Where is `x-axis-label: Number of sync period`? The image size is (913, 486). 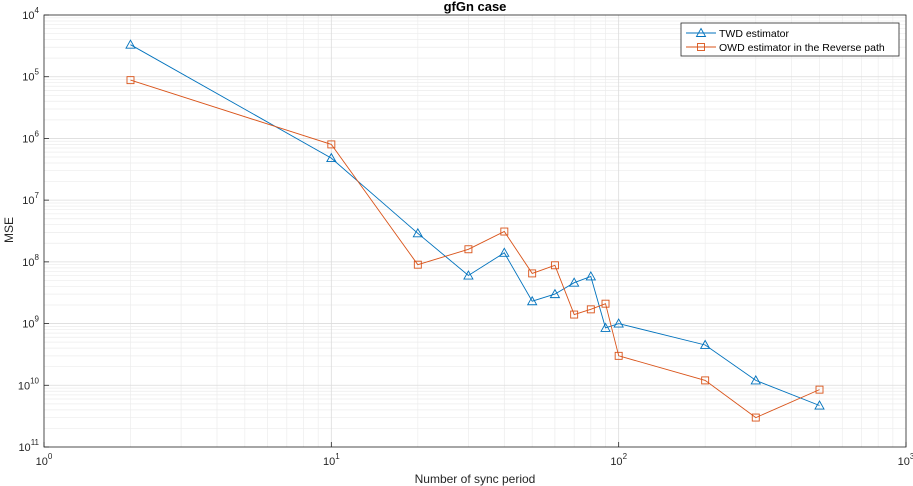 x-axis-label: Number of sync period is located at coordinates (475, 479).